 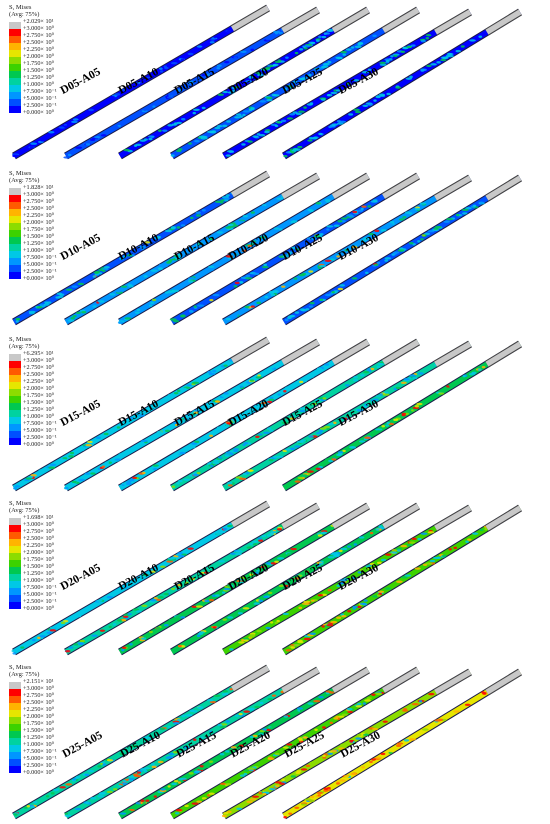 I want to click on bar-label-d20-a05: D20-A05, so click(x=81, y=577).